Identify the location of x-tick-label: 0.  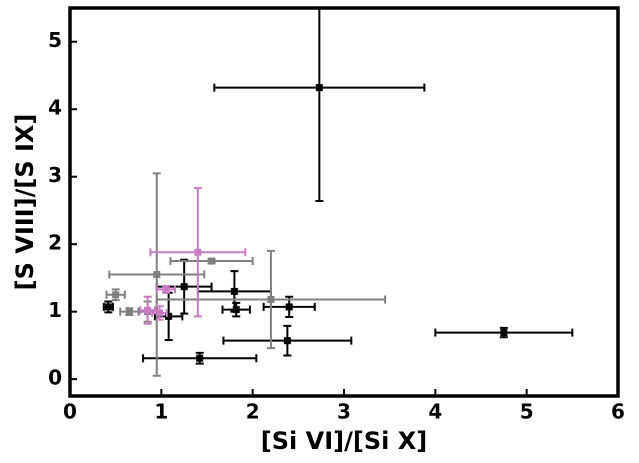
(70, 412).